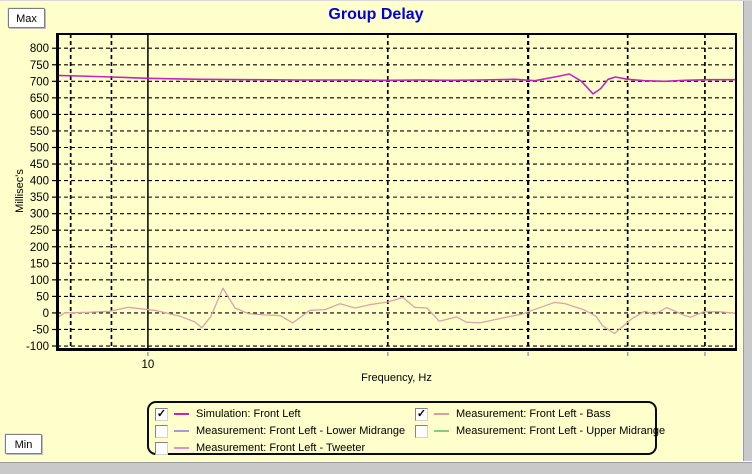  Describe the element at coordinates (40, 330) in the screenshot. I see `y-tick-label: -50` at that location.